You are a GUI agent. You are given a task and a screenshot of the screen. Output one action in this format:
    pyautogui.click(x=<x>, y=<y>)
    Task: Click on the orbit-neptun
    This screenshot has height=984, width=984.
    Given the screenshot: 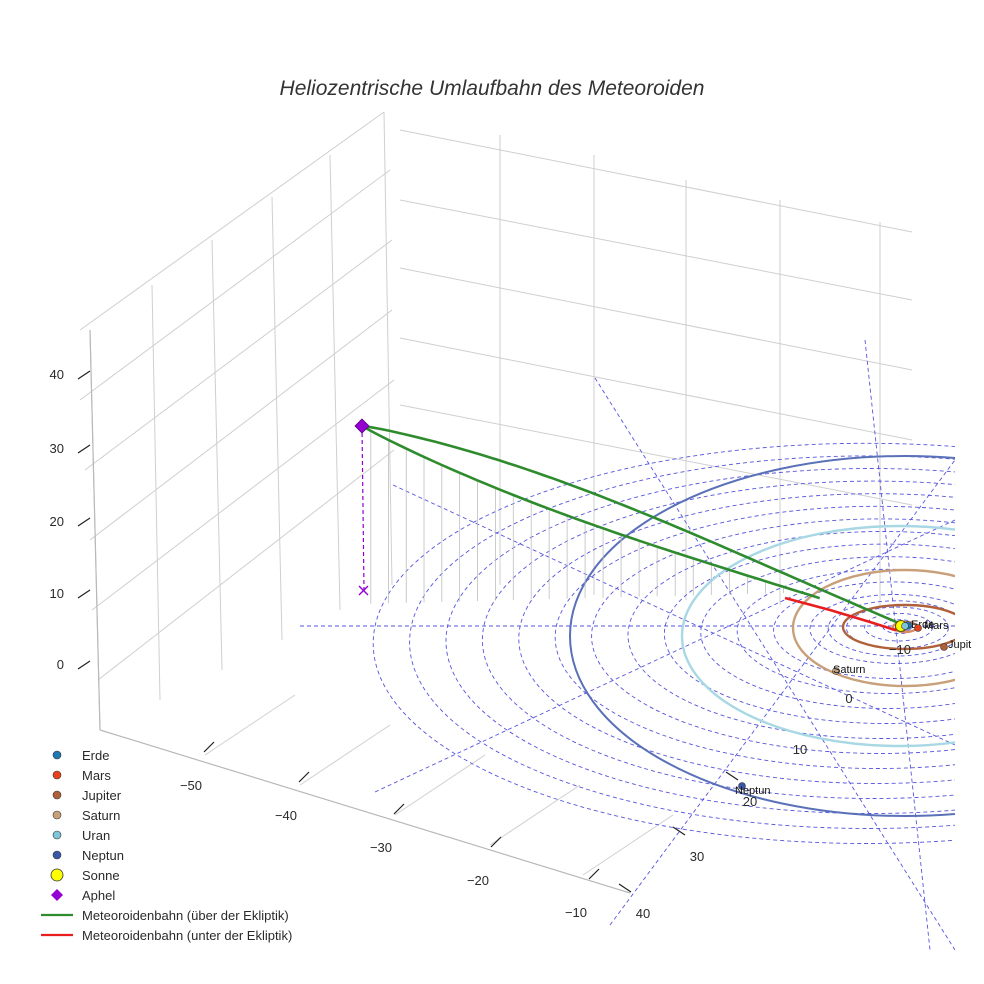 What is the action you would take?
    pyautogui.click(x=762, y=636)
    